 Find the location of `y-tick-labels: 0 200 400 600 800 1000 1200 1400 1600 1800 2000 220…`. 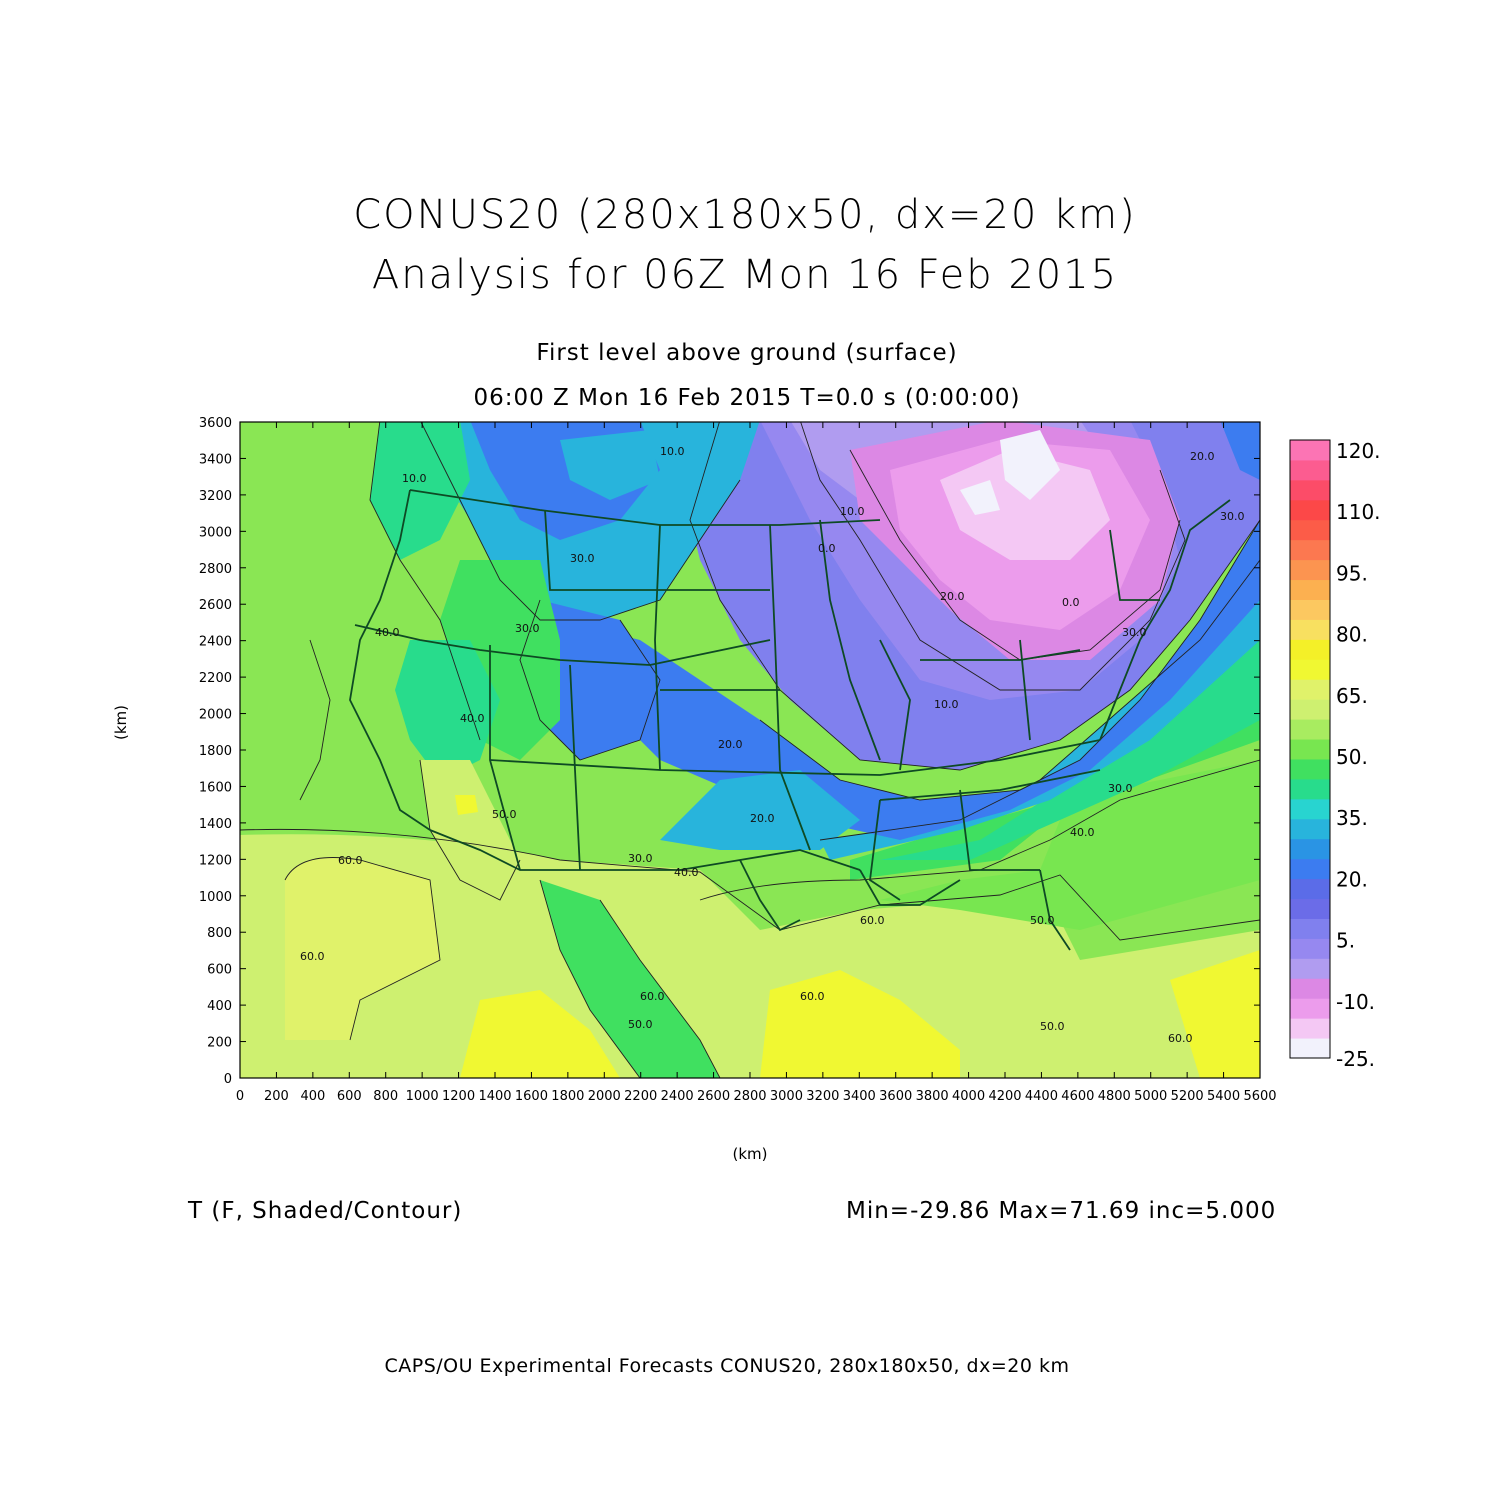

y-tick-labels: 0 200 400 600 800 1000 1200 1400 1600 1800 2000 220… is located at coordinates (215, 751).